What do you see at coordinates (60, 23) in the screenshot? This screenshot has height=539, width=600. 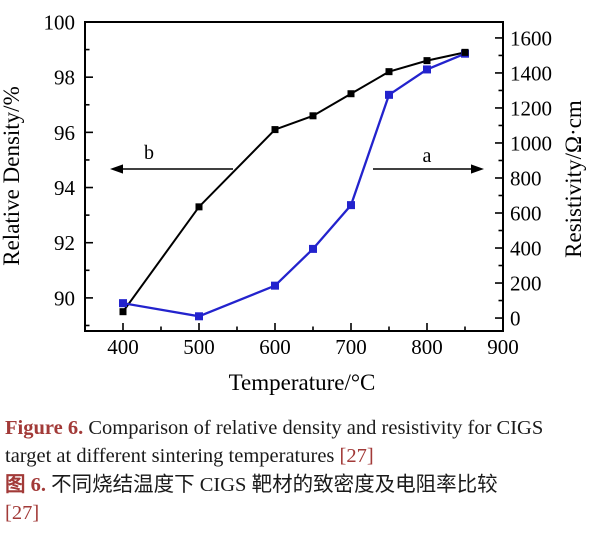 I see `left-tick-label: 100` at bounding box center [60, 23].